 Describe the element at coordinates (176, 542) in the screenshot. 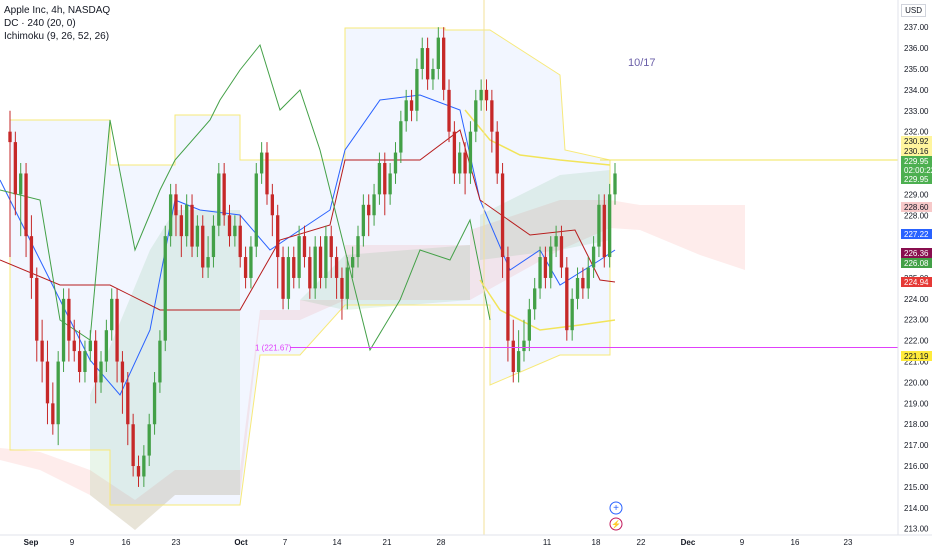

I see `time-tick-label: 23` at that location.